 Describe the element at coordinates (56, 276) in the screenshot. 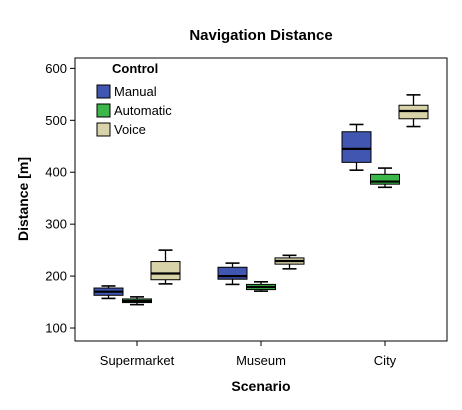

I see `y-tick-label: 200` at that location.